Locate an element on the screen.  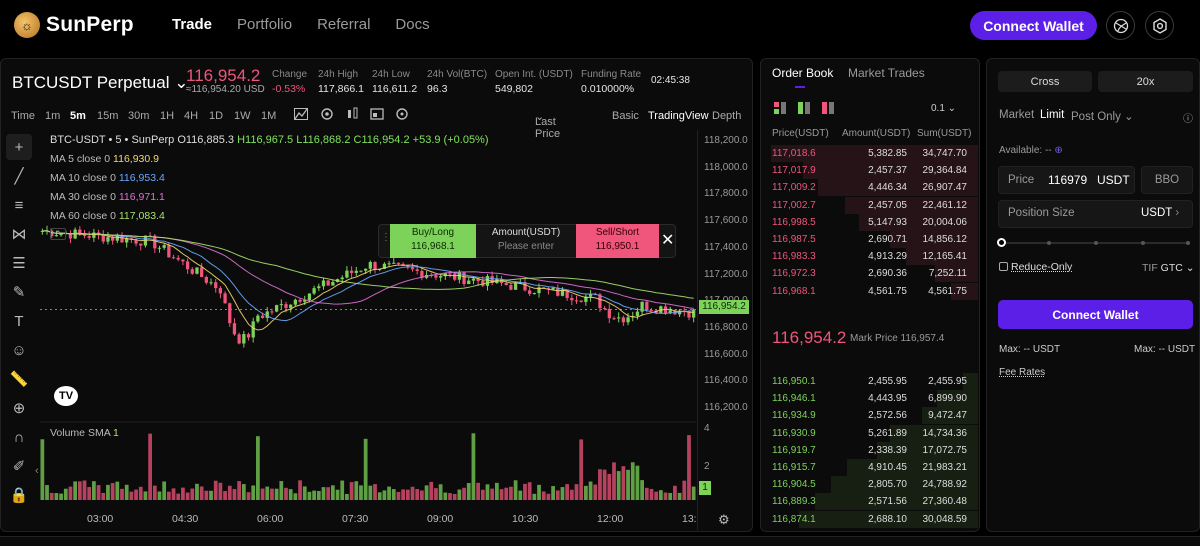
order-type-market: Market is located at coordinates (1017, 115).